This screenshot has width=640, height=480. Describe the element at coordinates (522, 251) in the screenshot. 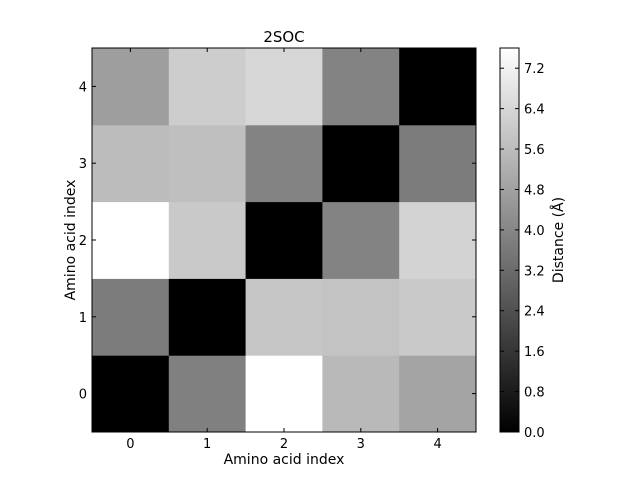

I see `colorbar-ticks: 0.0 0.8 1.6 2.4 3.2 4.0 4.8 5.6 6.4 7.2` at that location.